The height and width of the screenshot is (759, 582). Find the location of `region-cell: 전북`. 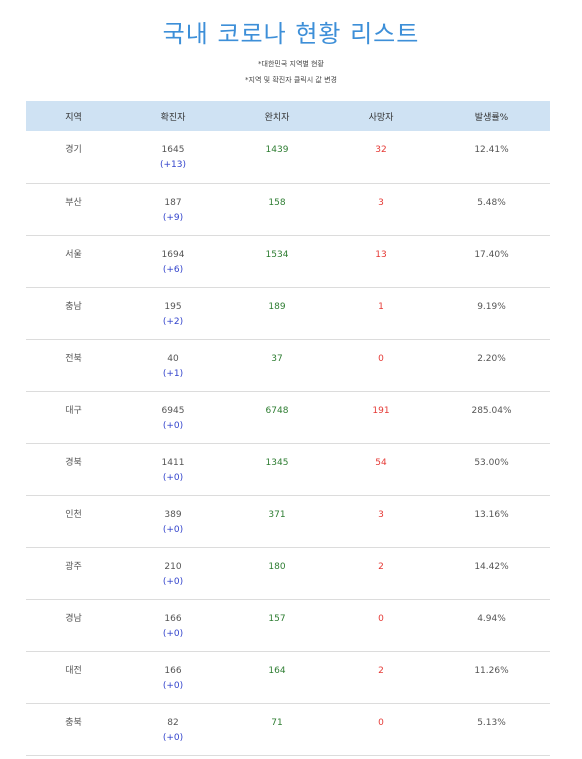

region-cell: 전북 is located at coordinates (73, 358).